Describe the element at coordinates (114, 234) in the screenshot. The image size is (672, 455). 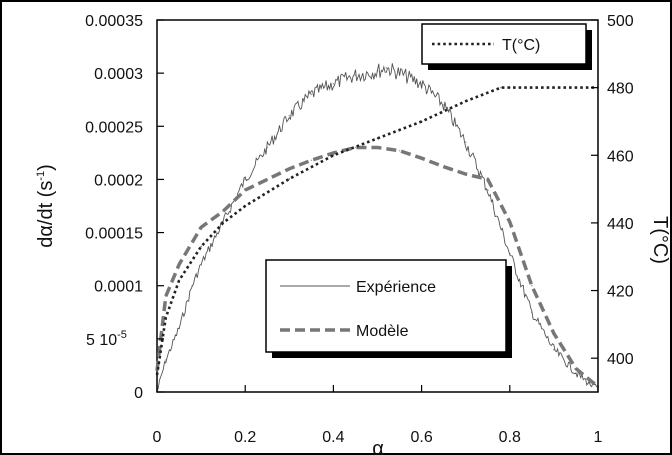
I see `y-left-tick-label-0-00015: 0.00015` at that location.